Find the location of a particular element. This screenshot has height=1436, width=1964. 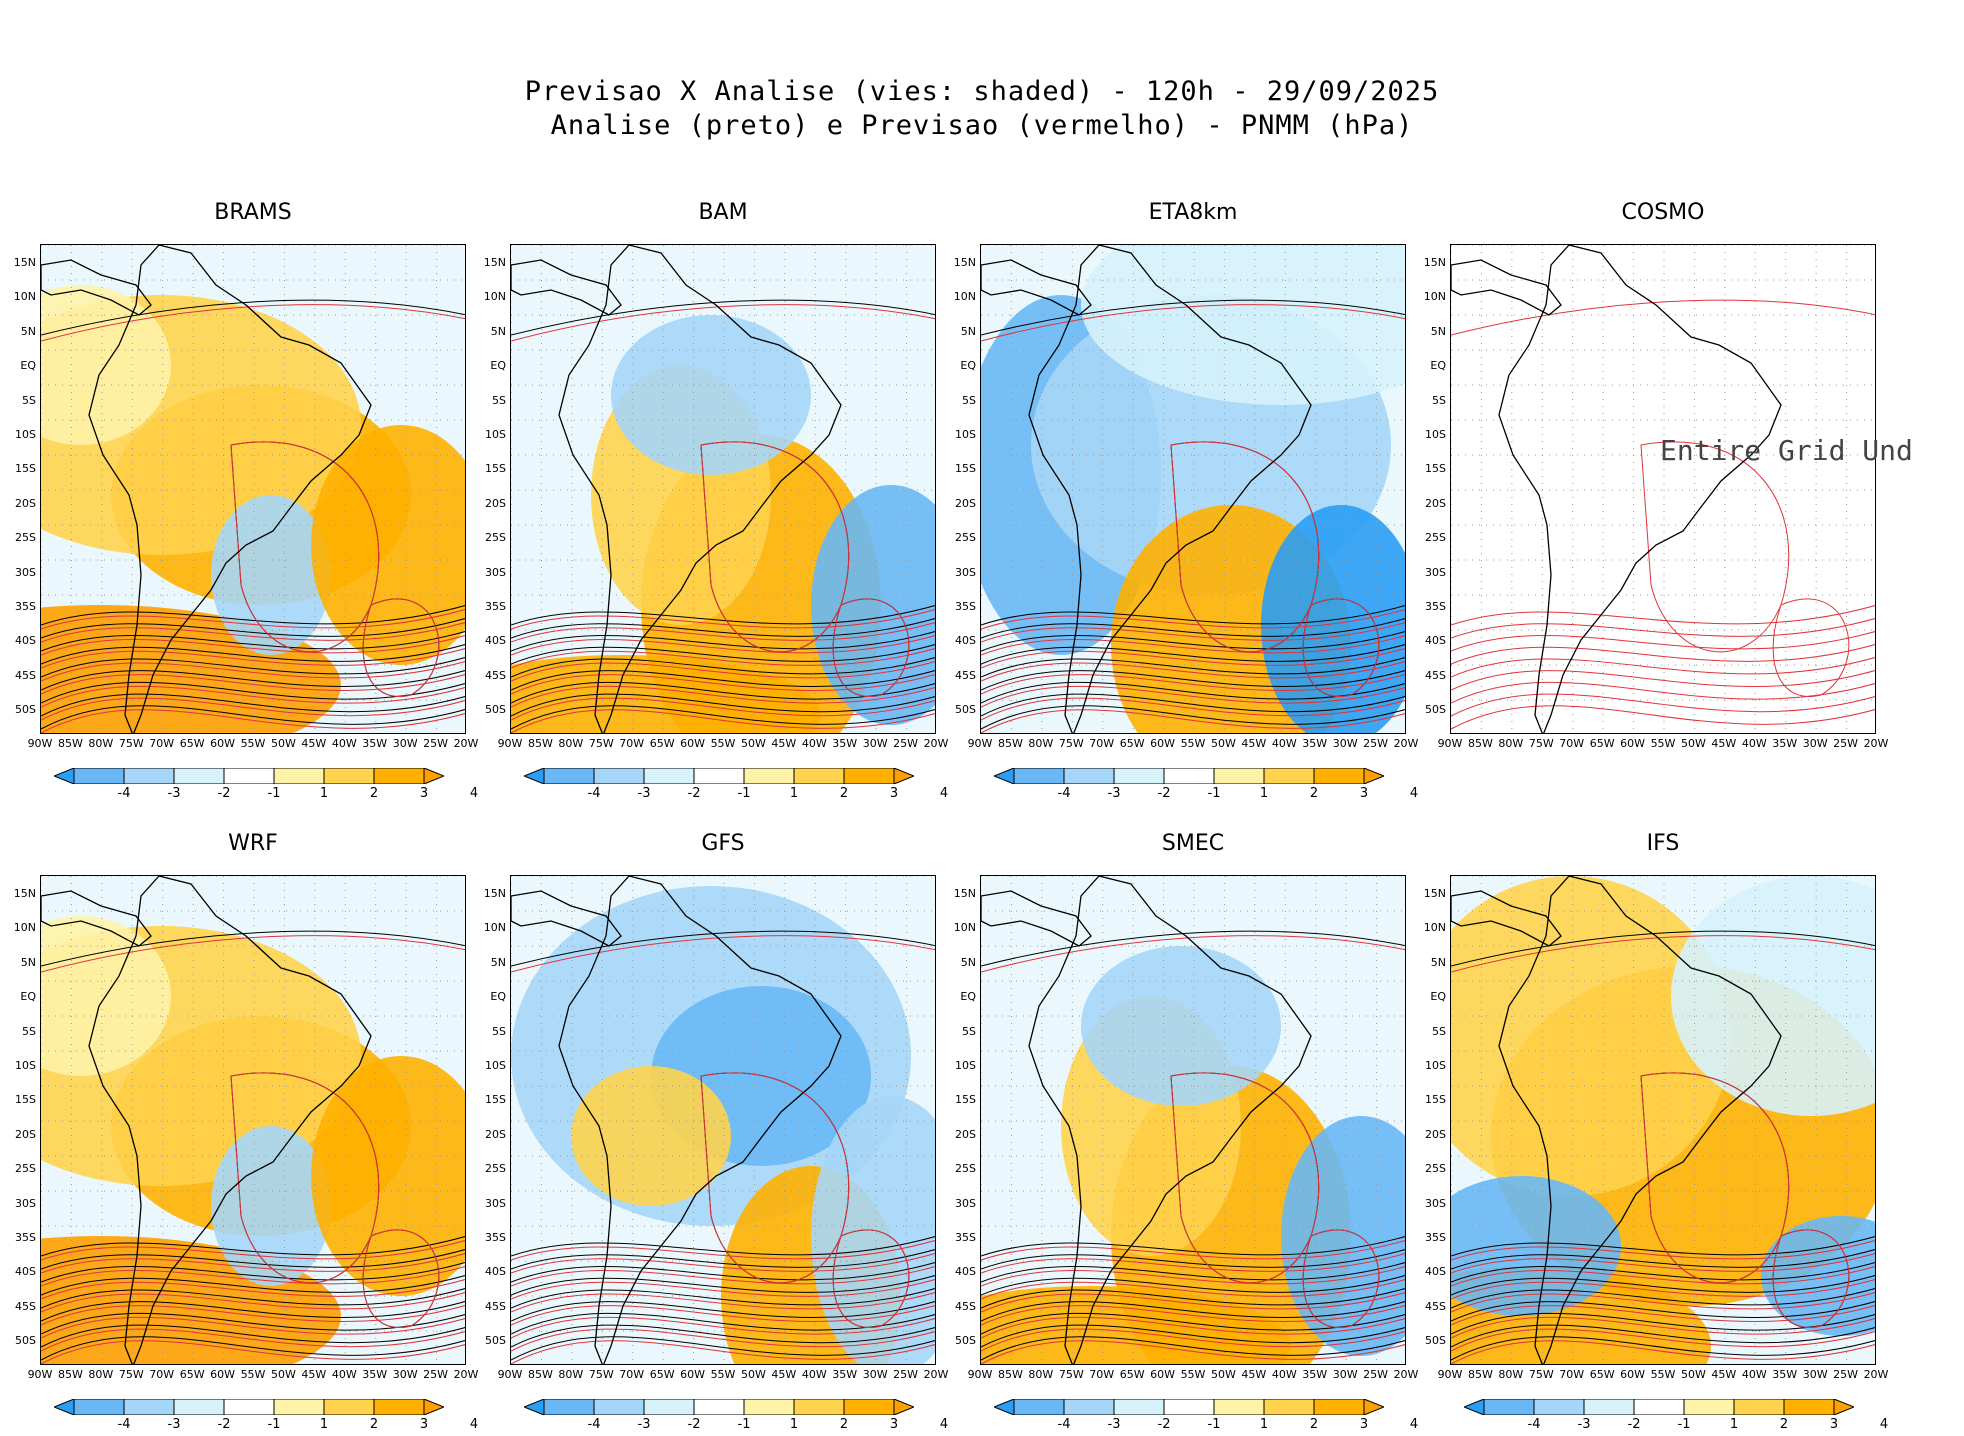

map-brams is located at coordinates (253, 489).